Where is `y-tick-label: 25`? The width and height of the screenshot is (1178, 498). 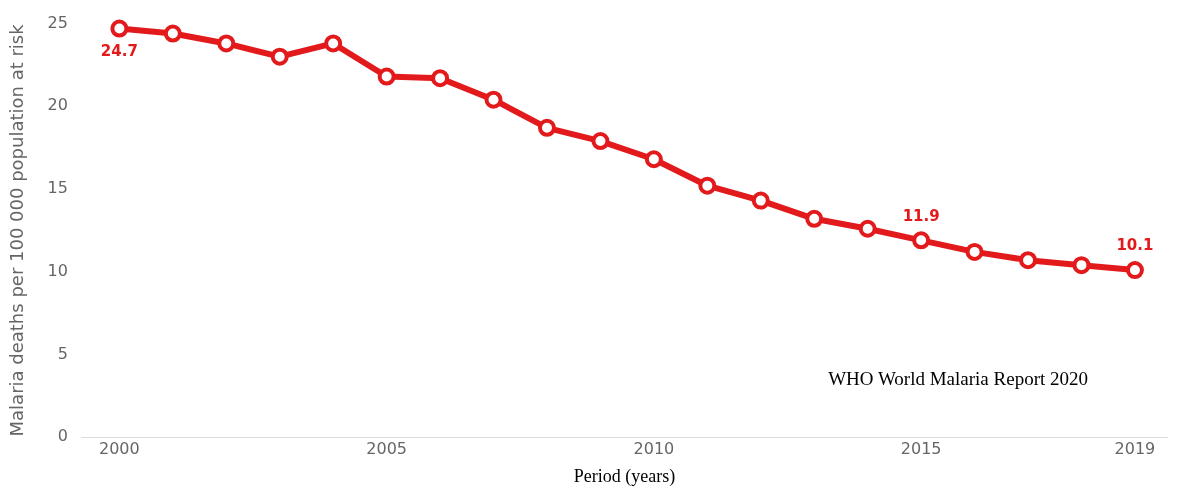 y-tick-label: 25 is located at coordinates (57, 22).